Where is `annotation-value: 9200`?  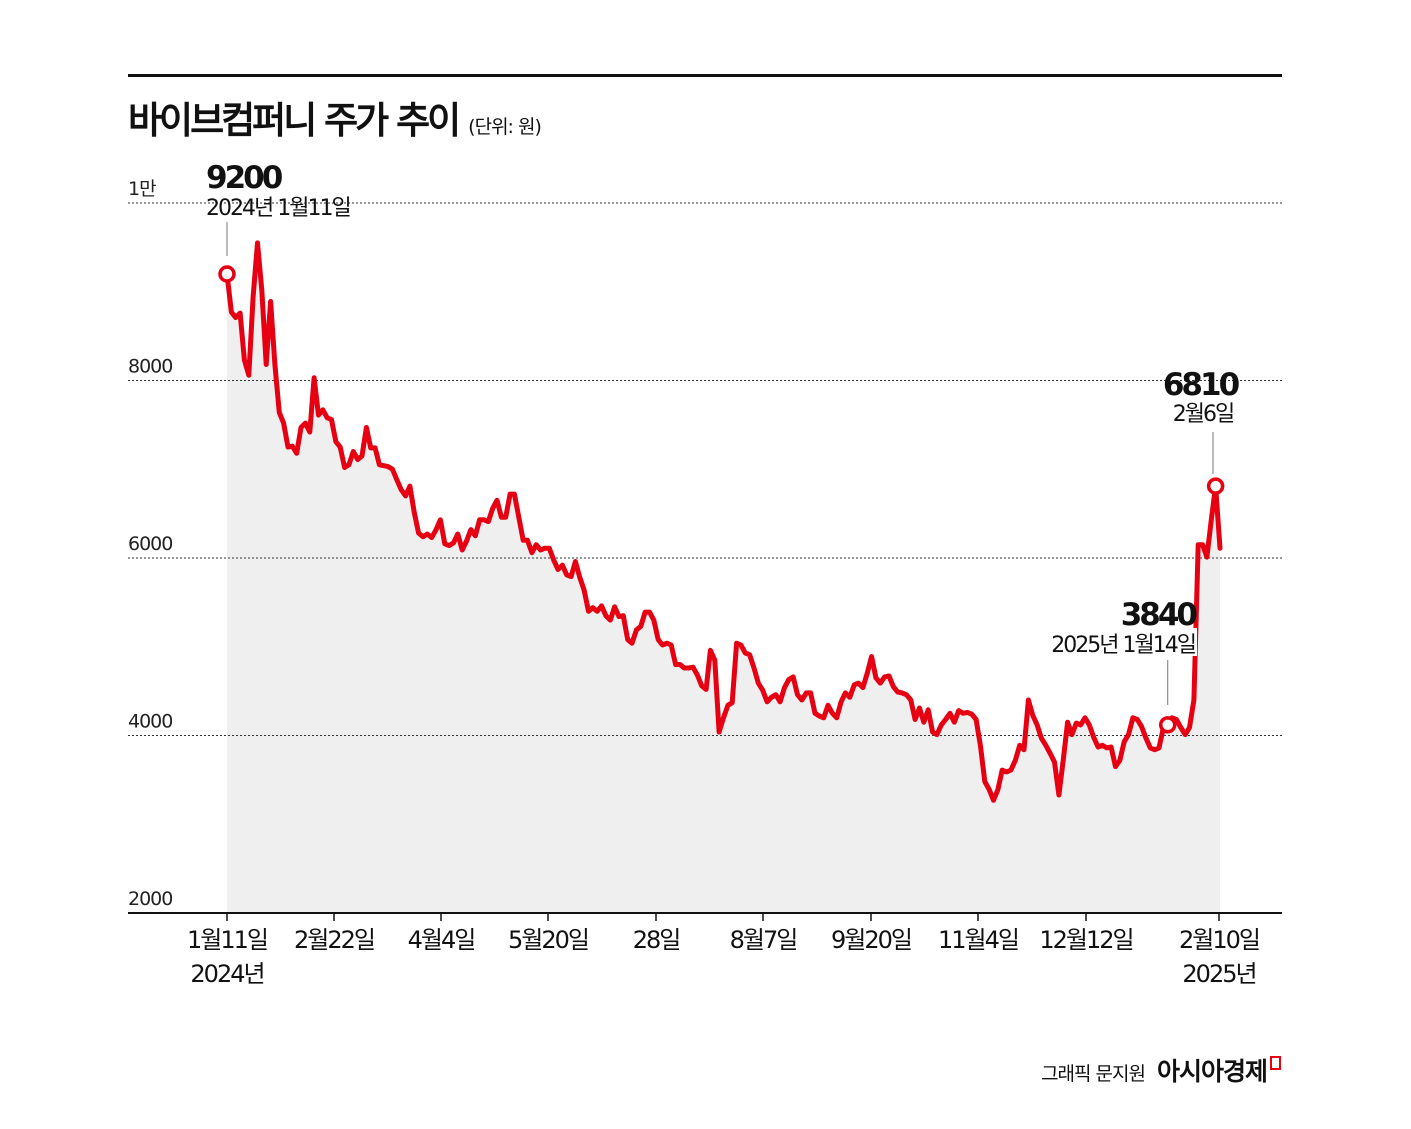
annotation-value: 9200 is located at coordinates (244, 178).